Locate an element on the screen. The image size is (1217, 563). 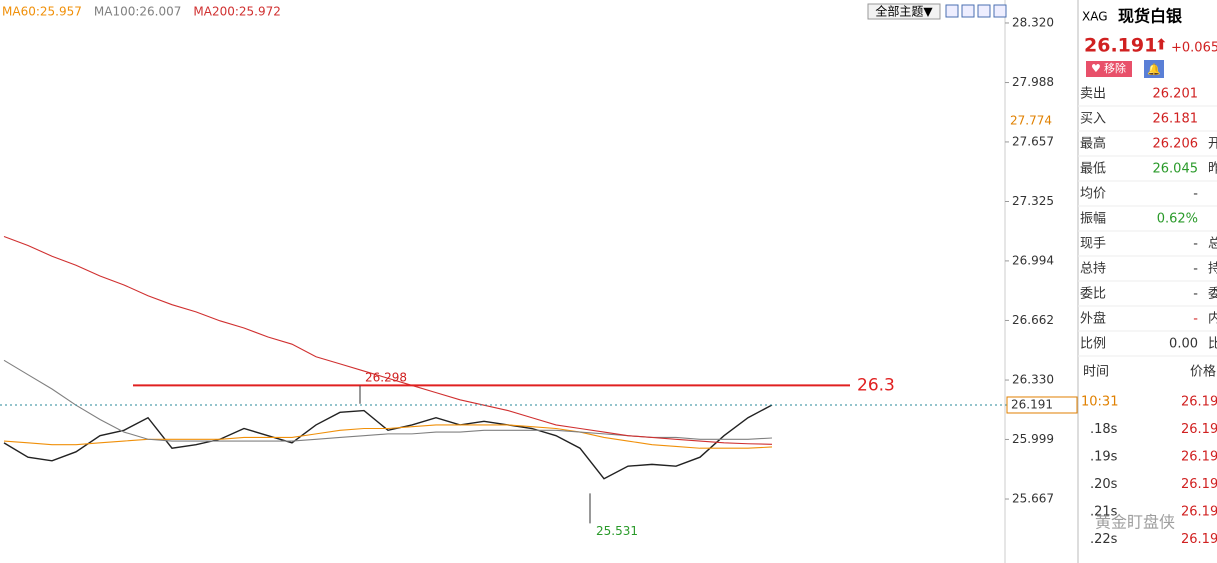
quote-label: 振幅 is located at coordinates (1093, 219).